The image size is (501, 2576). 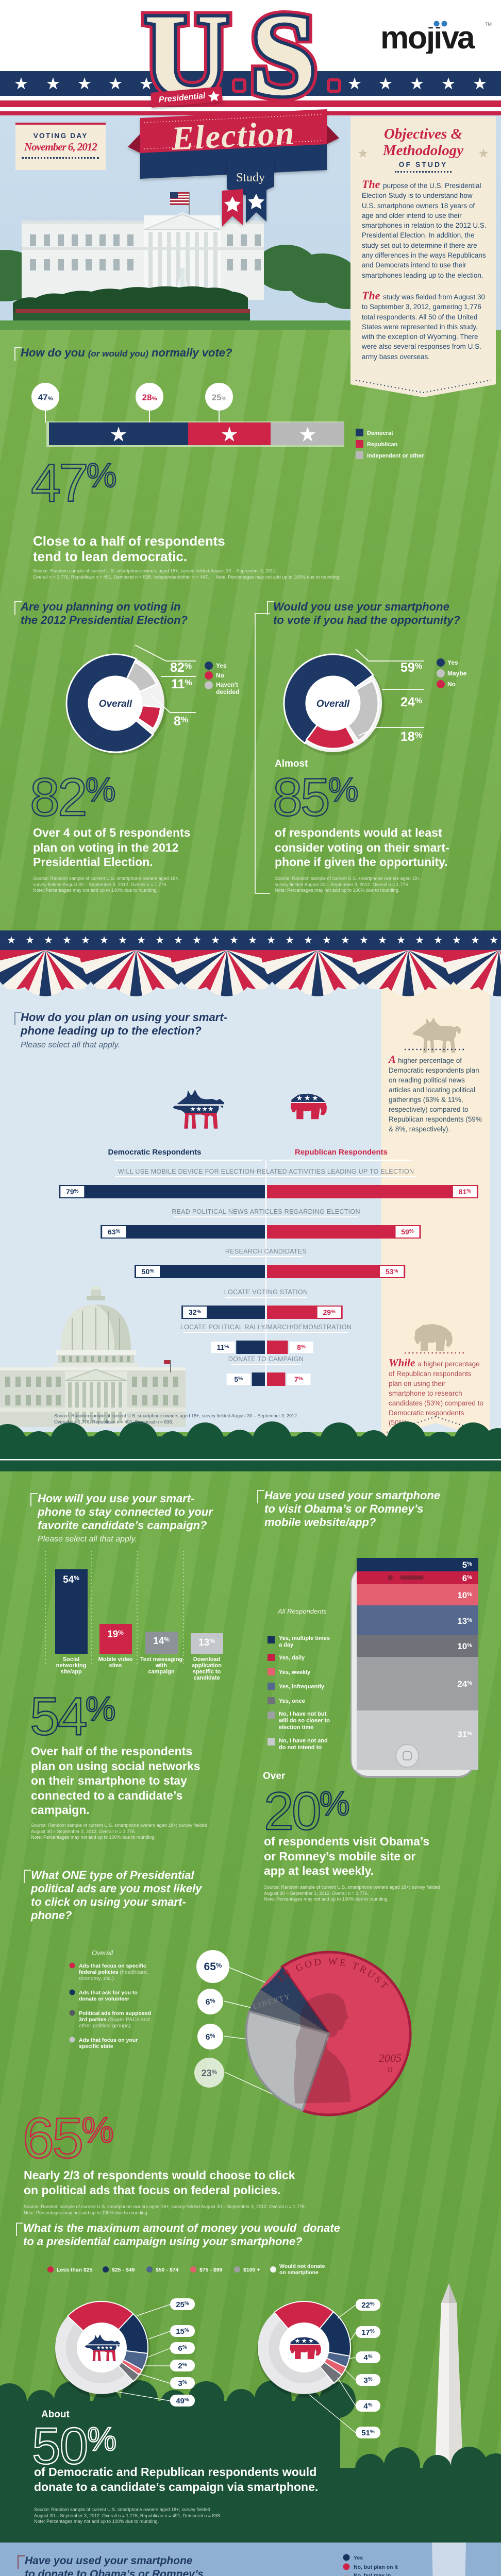 What do you see at coordinates (251, 2270) in the screenshot?
I see `svg-text: $100 +` at bounding box center [251, 2270].